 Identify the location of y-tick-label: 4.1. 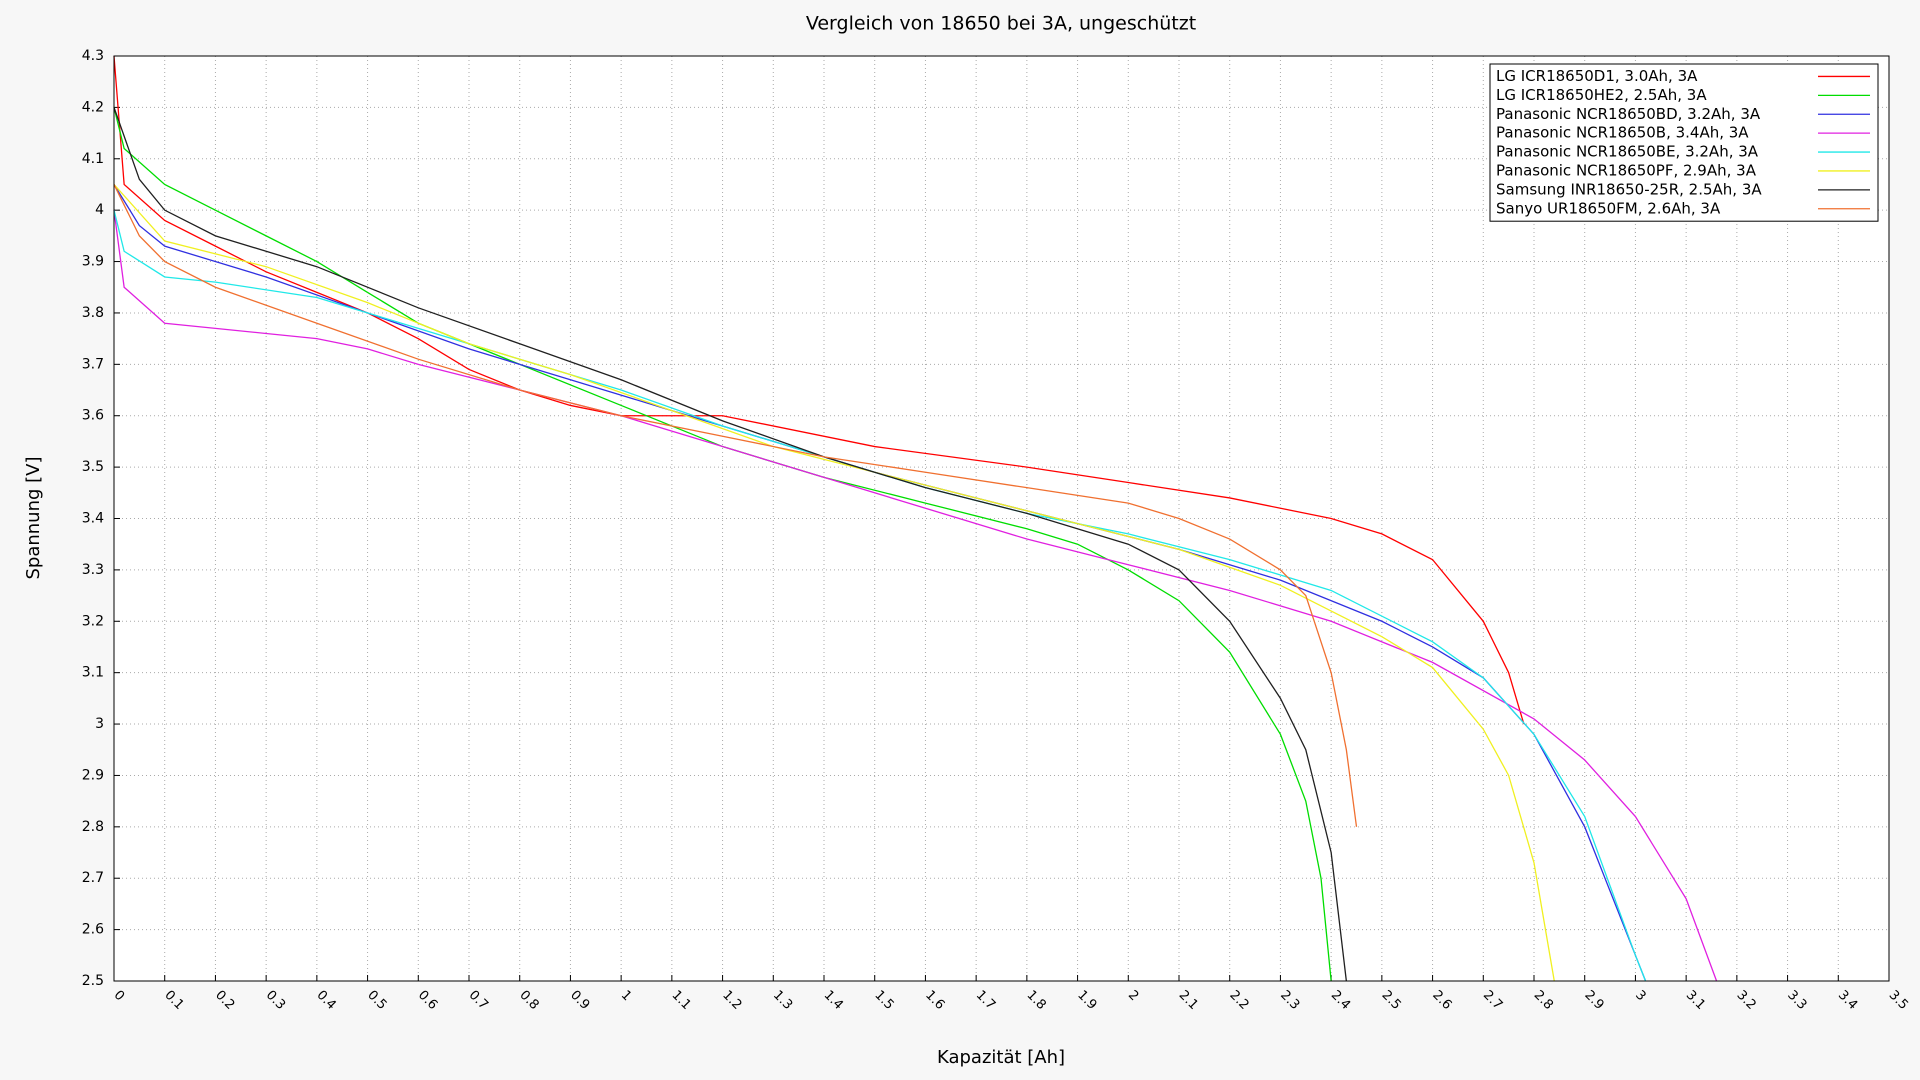
(93, 159).